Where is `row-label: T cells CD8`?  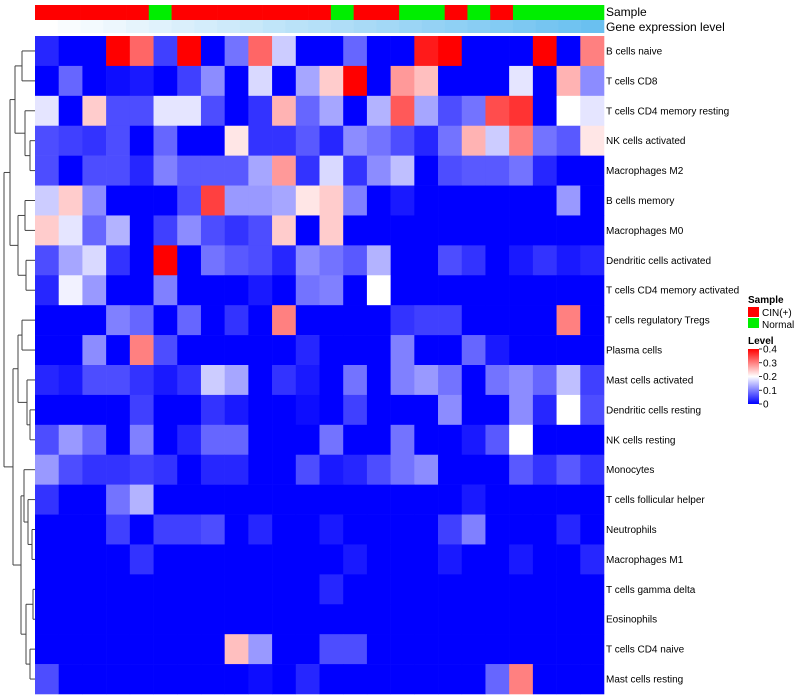
row-label: T cells CD8 is located at coordinates (632, 81).